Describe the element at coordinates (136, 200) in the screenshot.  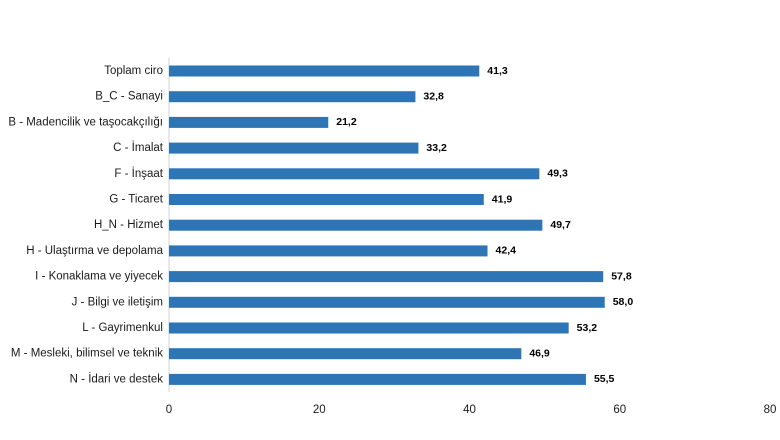
I see `category-label: G - Ticaret` at that location.